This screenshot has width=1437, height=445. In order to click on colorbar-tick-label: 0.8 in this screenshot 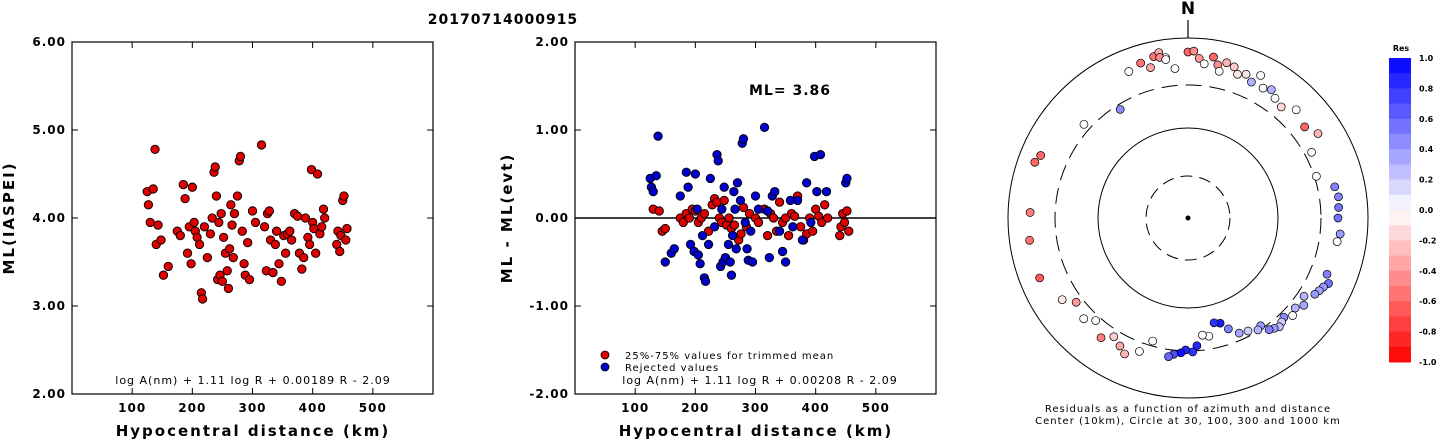, I will do `click(1426, 88)`.